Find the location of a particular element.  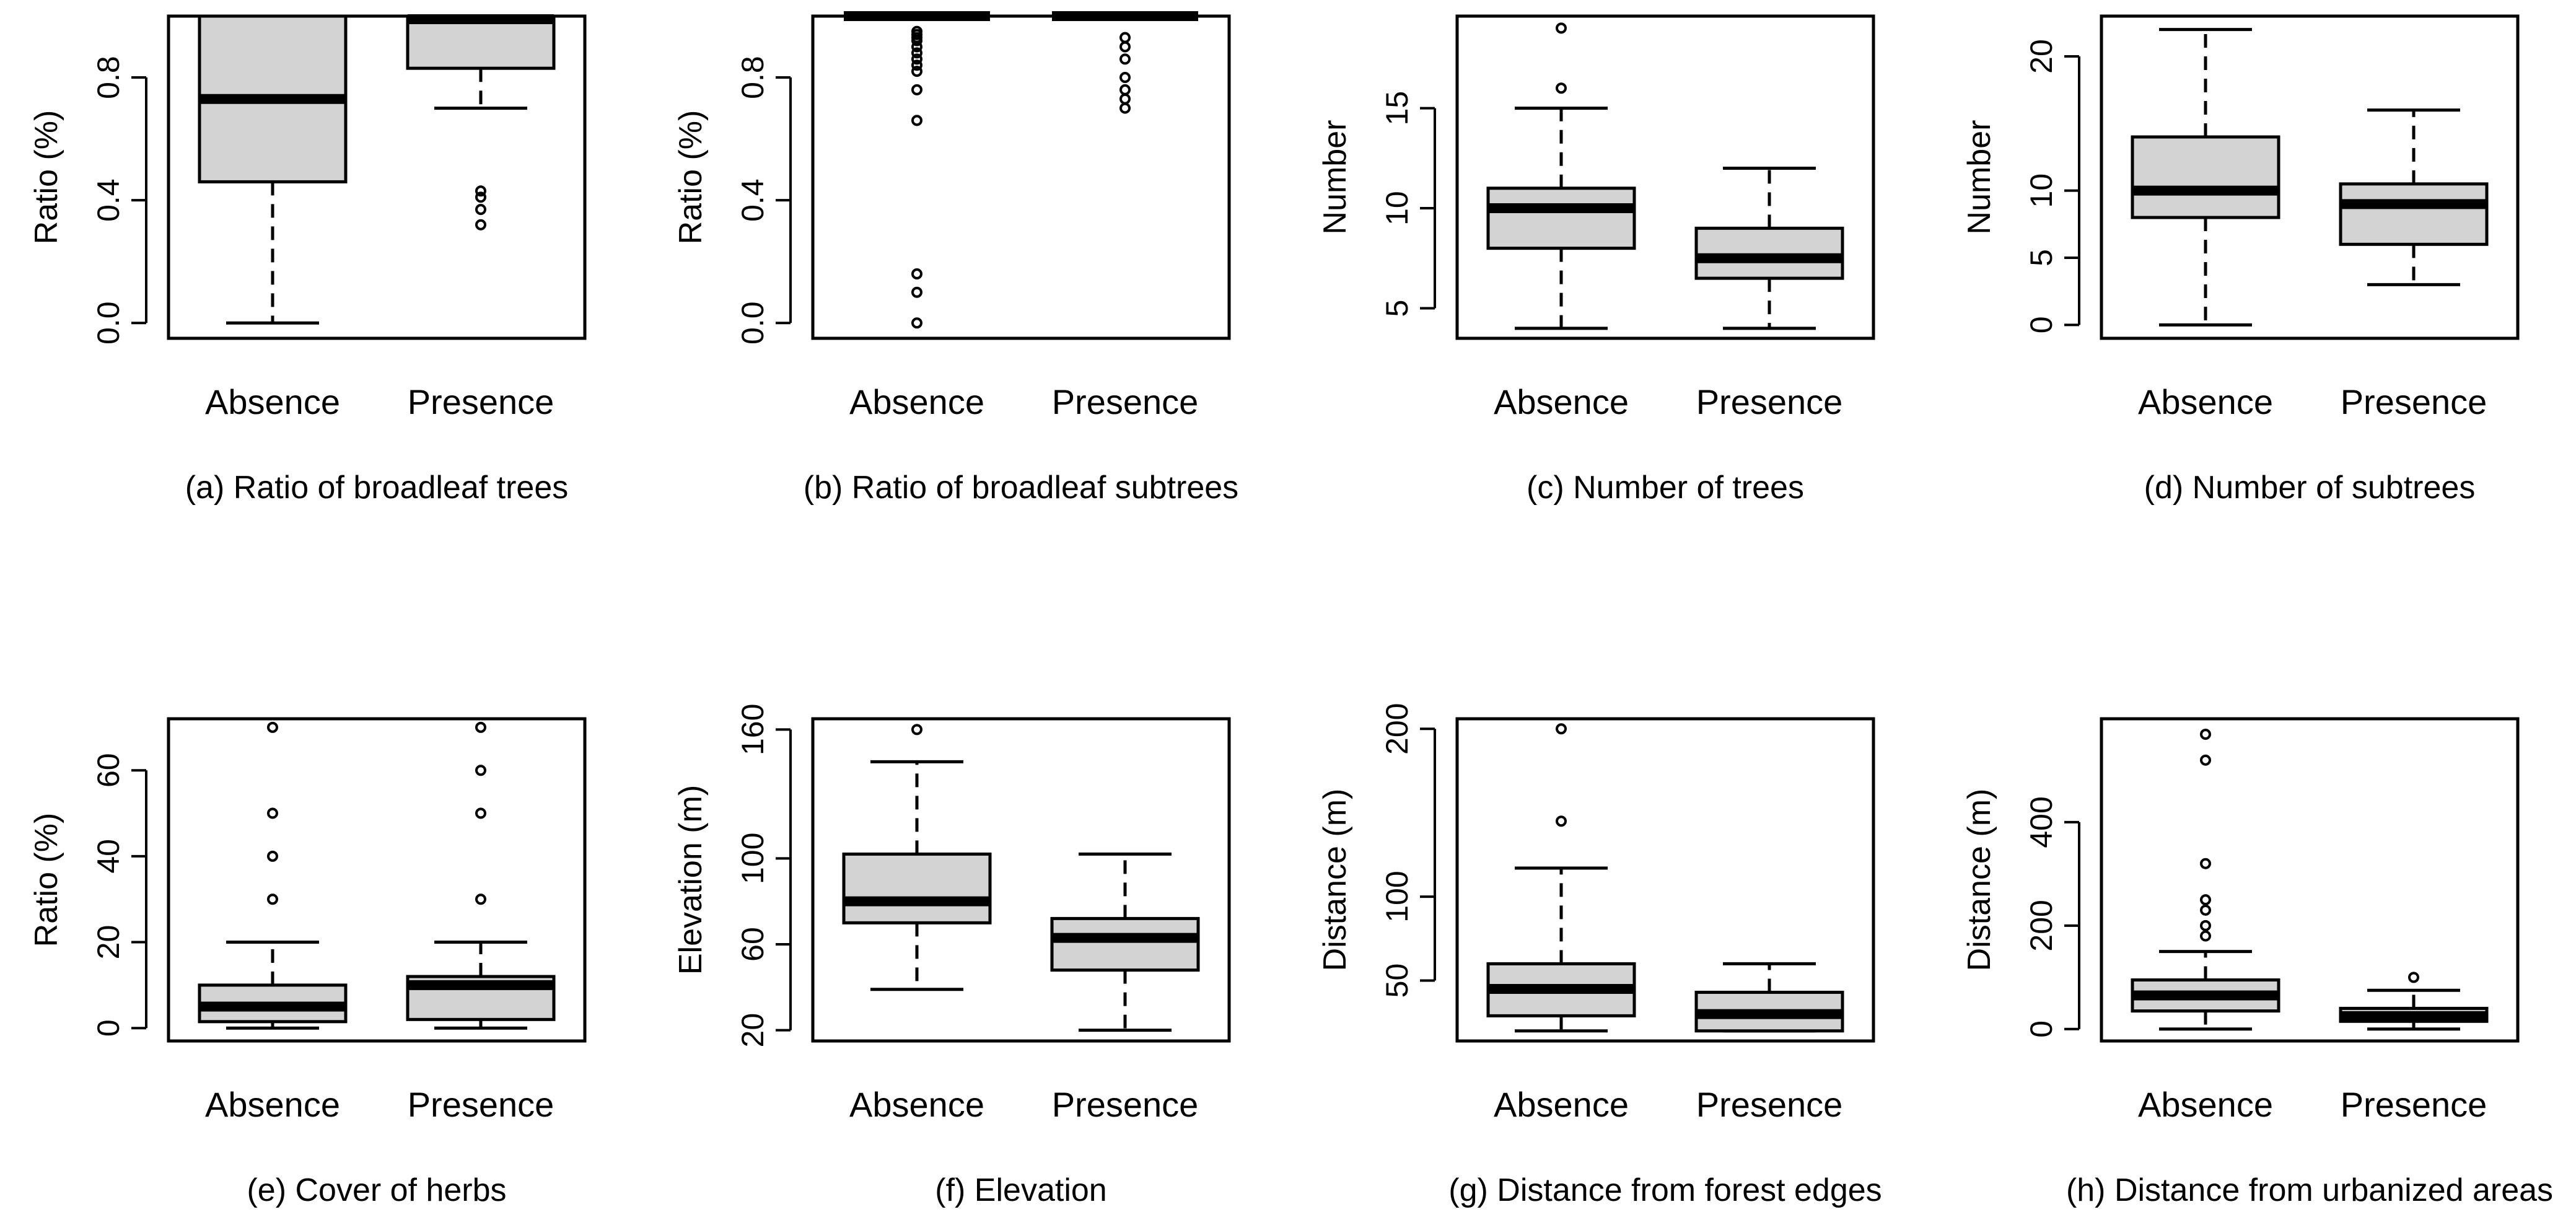

y-axis-label: Elevation (m) is located at coordinates (691, 880).